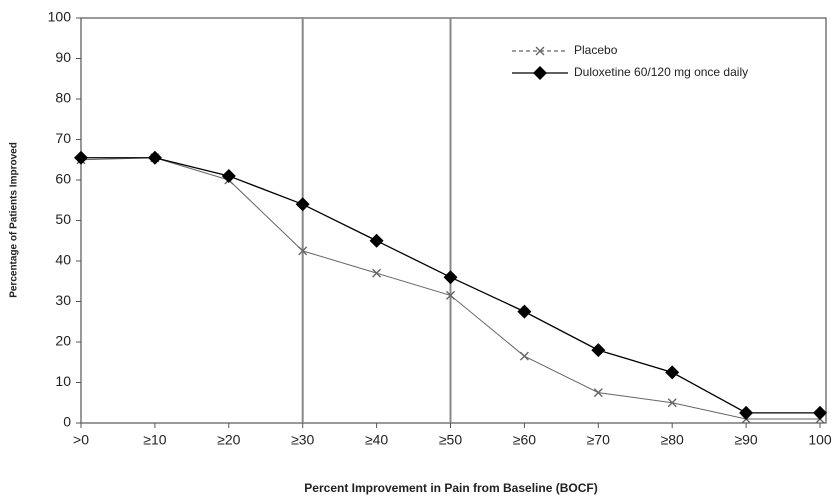  I want to click on y-tick-label: 50, so click(63, 219).